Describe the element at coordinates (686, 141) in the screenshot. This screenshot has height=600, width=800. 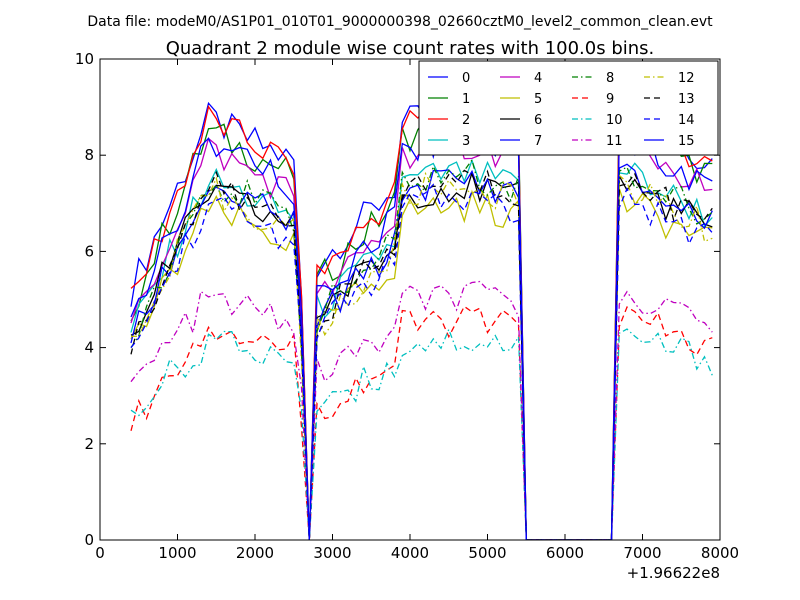
I see `legend-label-15: 15` at that location.